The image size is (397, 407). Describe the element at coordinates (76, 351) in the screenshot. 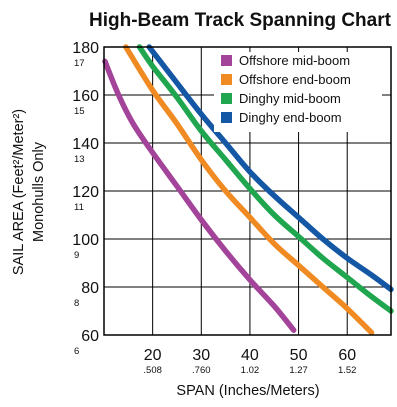

I see `y-tick-metric-0: 6` at that location.